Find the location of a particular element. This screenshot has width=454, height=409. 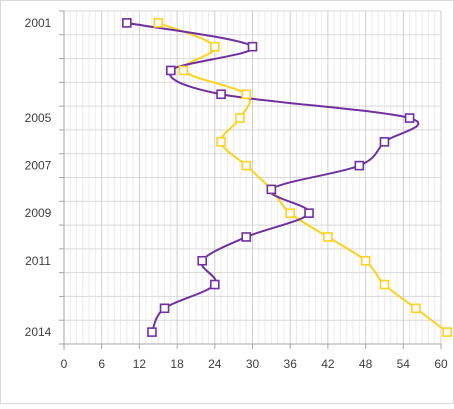

x-tick-label: 0 is located at coordinates (64, 364).